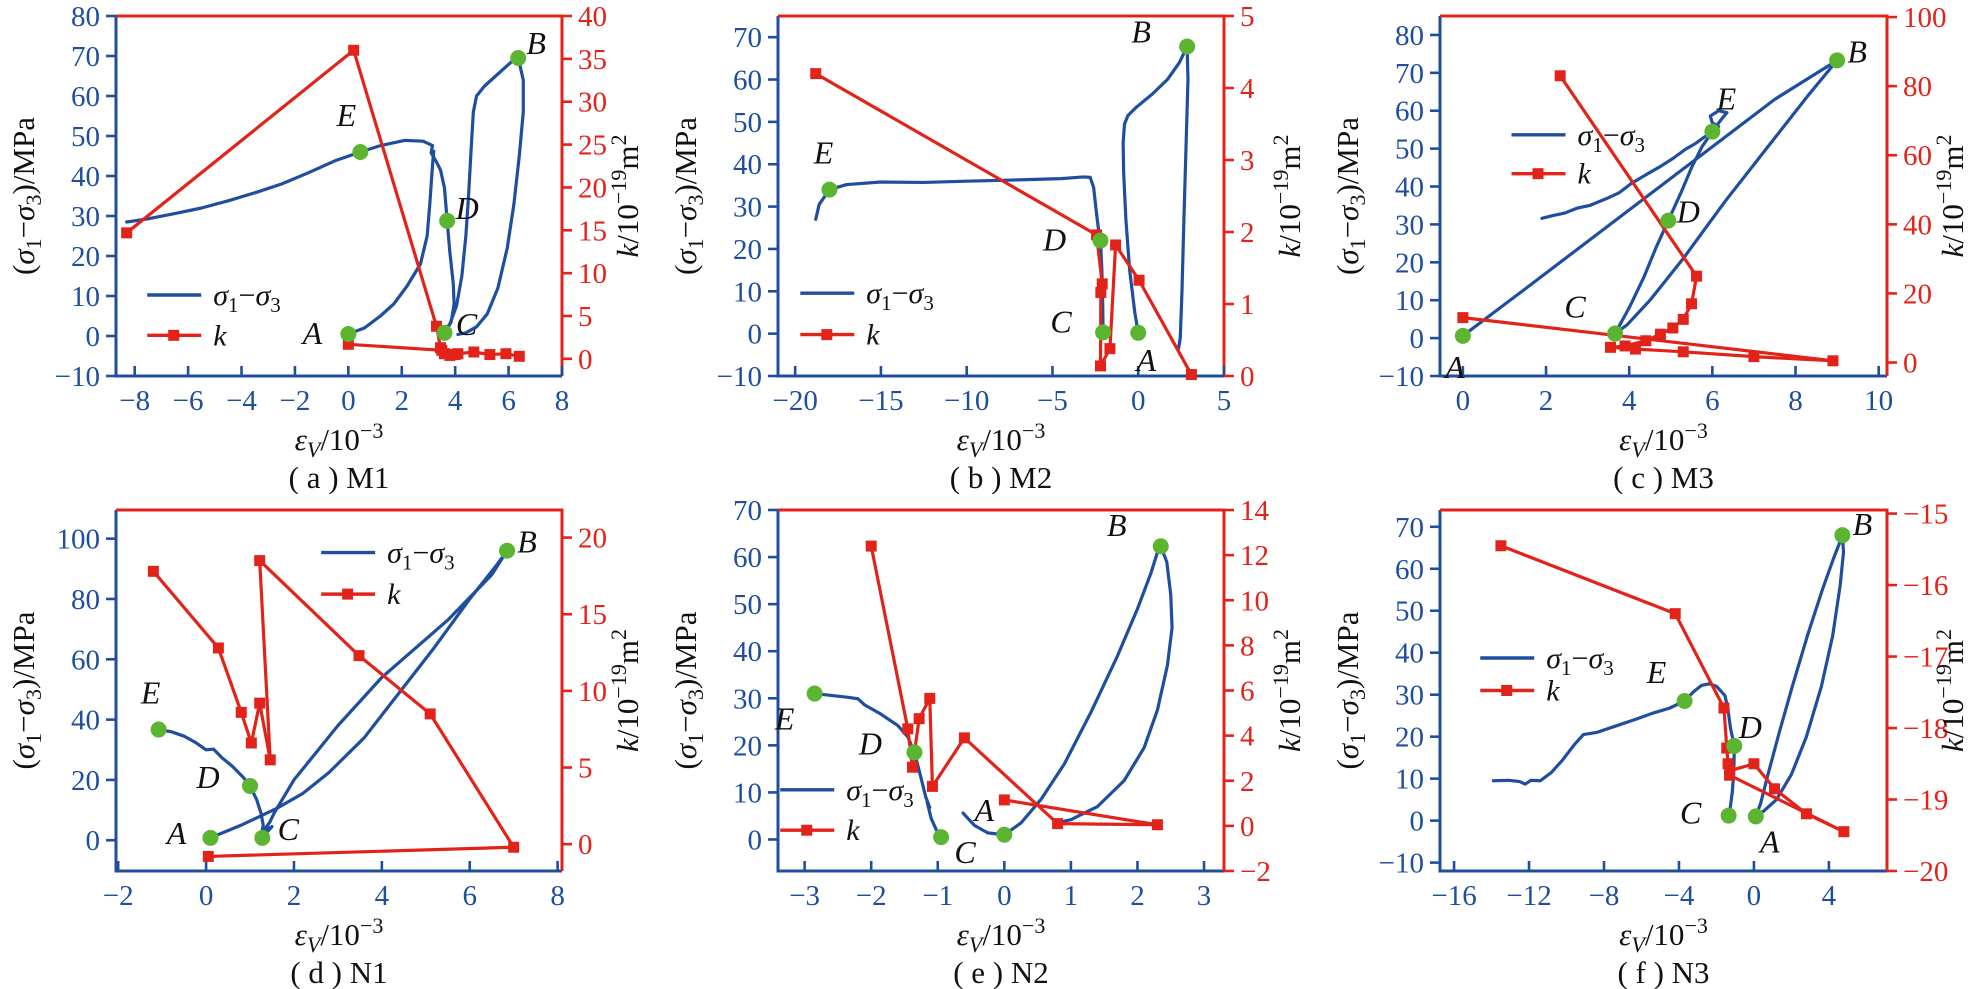 Image resolution: width=1987 pixels, height=989 pixels. What do you see at coordinates (592, 17) in the screenshot?
I see `y-right-tick-label: 40` at bounding box center [592, 17].